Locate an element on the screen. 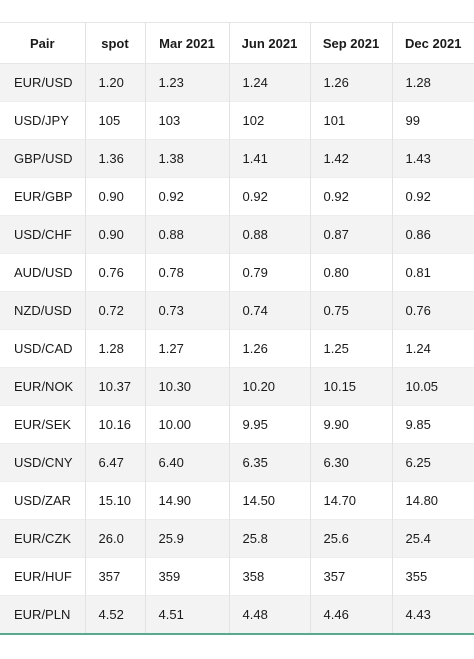 The height and width of the screenshot is (659, 474). table-row: USD/CNY 6.47 6.40 6.35 6.30 6.25 is located at coordinates (237, 462).